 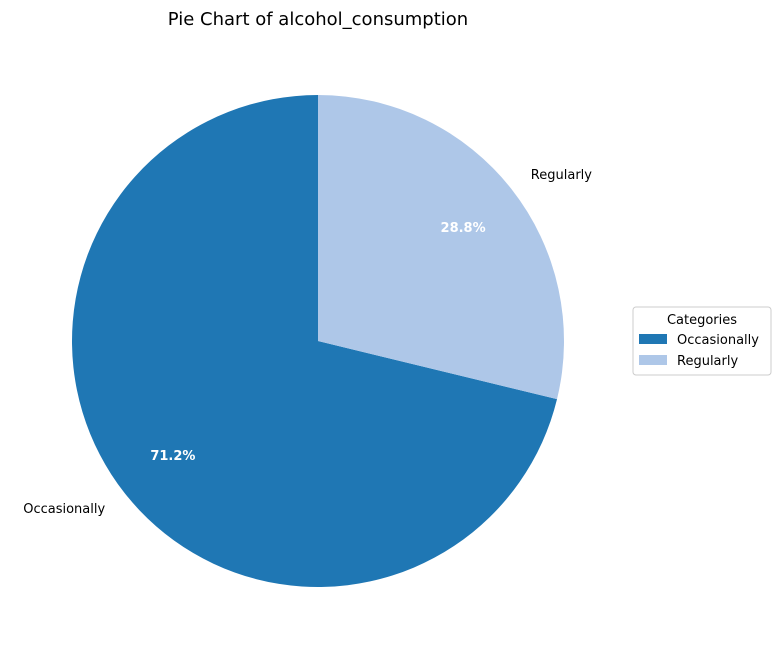 I want to click on legend-label-occasionally: Occasionally, so click(x=718, y=340).